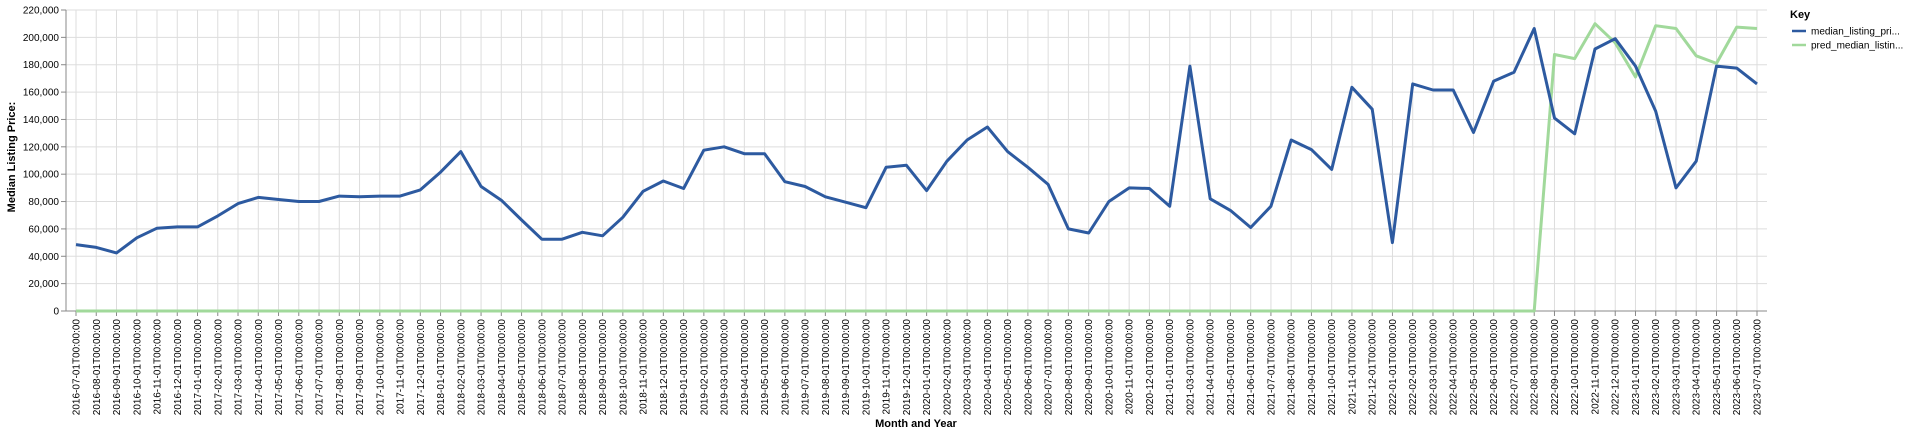 Image resolution: width=1920 pixels, height=434 pixels. What do you see at coordinates (866, 367) in the screenshot?
I see `x-tick-label: 2019-10-01T00:00:00` at bounding box center [866, 367].